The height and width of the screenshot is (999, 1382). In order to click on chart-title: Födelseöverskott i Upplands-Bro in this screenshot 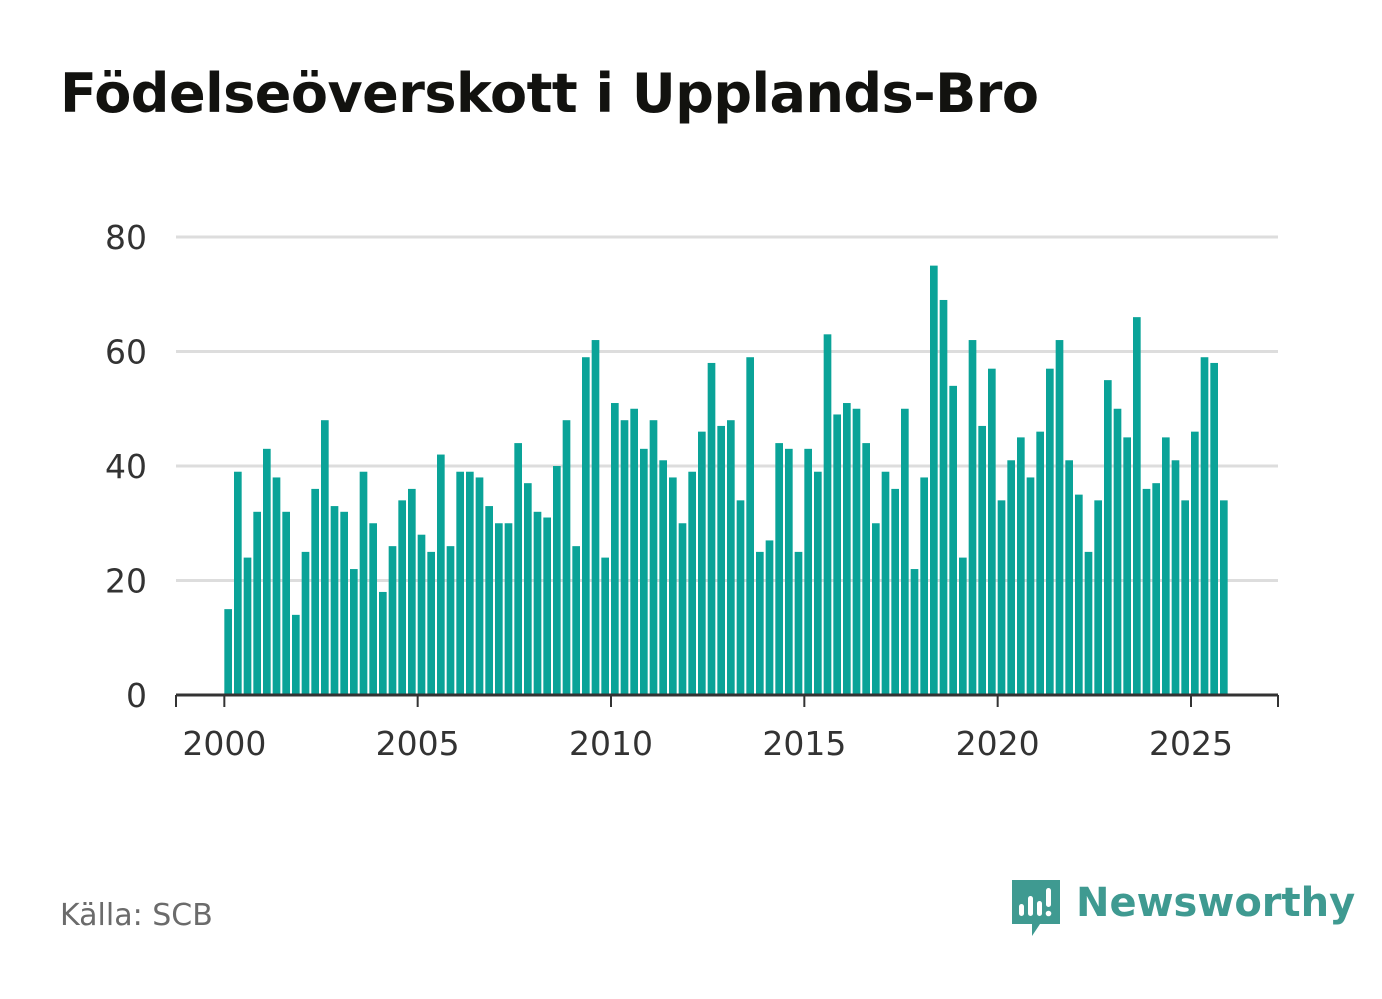, I will do `click(549, 93)`.